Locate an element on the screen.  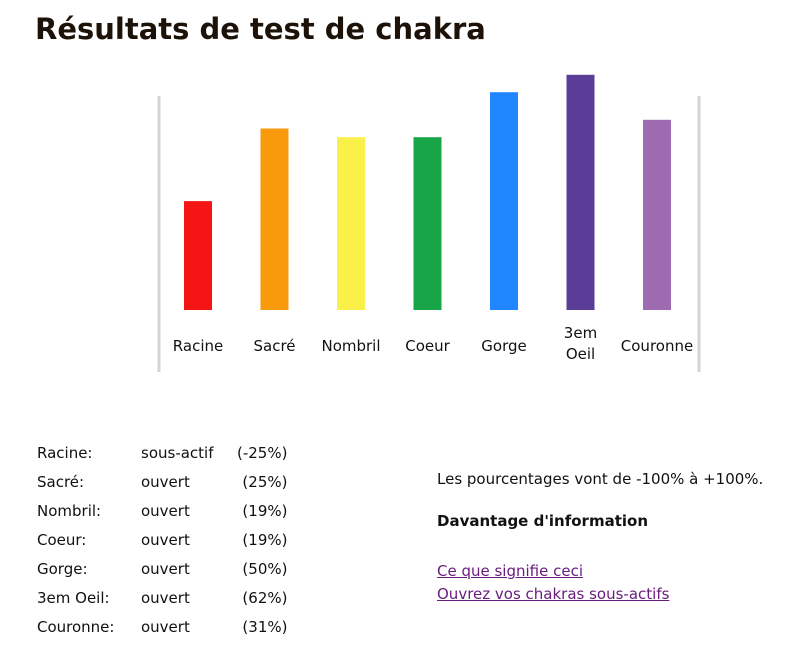
result-chakra-name: Gorge: is located at coordinates (62, 568).